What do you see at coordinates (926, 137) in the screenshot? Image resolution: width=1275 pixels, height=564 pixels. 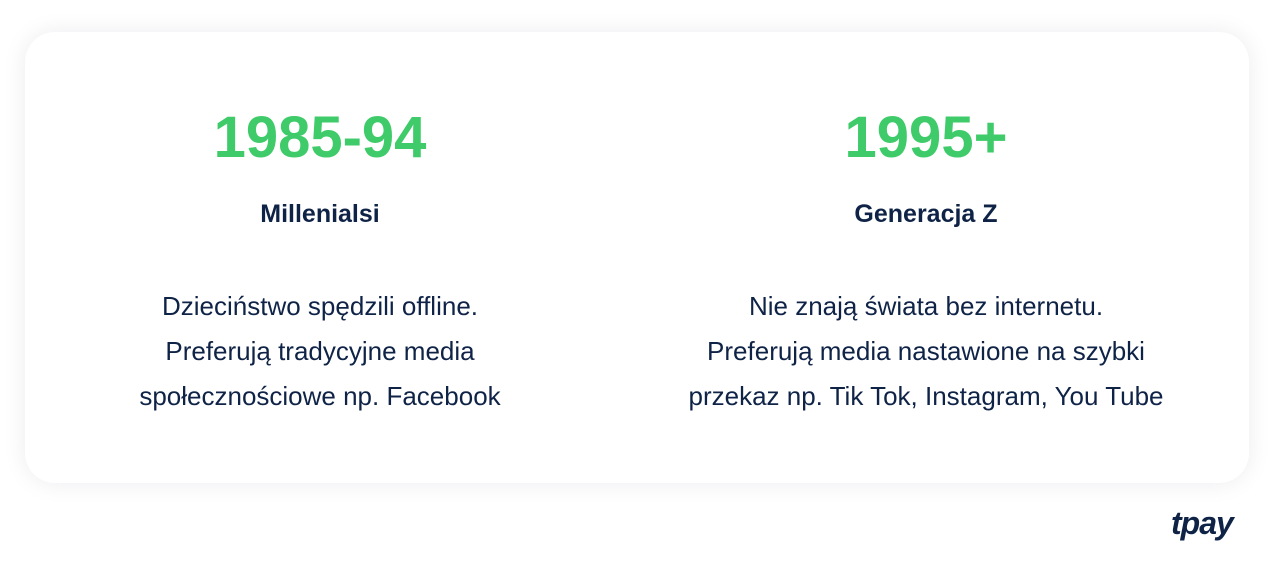 I see `year-range: 1995+` at bounding box center [926, 137].